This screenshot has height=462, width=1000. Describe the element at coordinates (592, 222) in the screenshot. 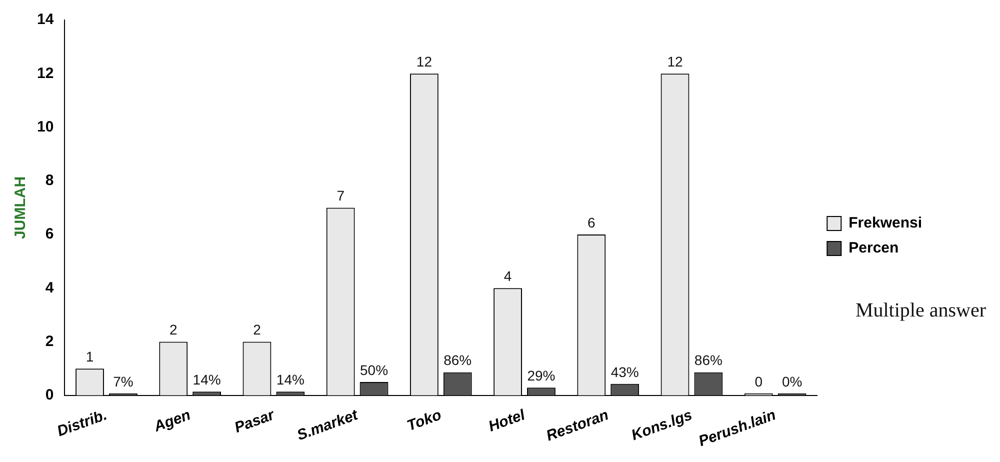

I see `data-label: 6` at that location.